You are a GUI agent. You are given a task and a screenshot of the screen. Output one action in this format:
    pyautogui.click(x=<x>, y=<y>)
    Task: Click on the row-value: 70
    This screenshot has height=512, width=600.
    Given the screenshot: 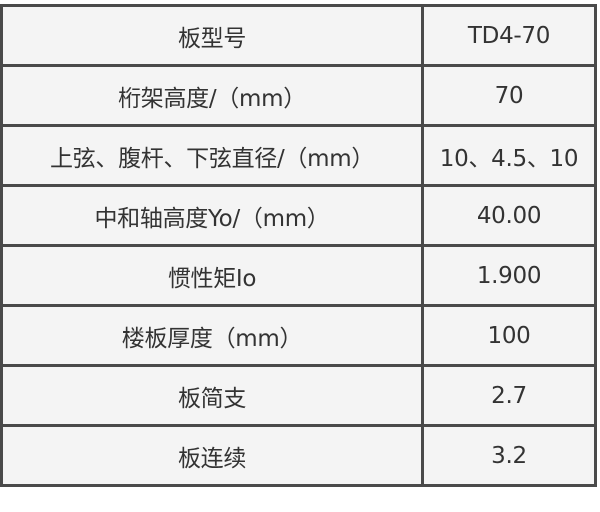 What is the action you would take?
    pyautogui.click(x=509, y=95)
    